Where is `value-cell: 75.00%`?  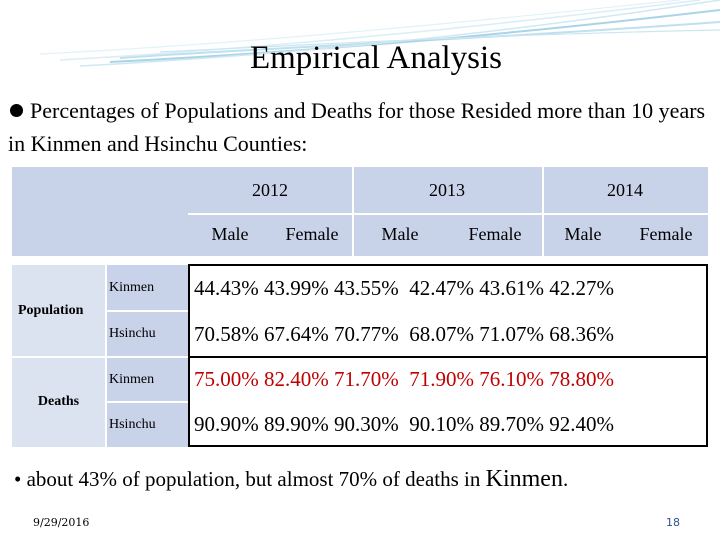 value-cell: 75.00% is located at coordinates (226, 379).